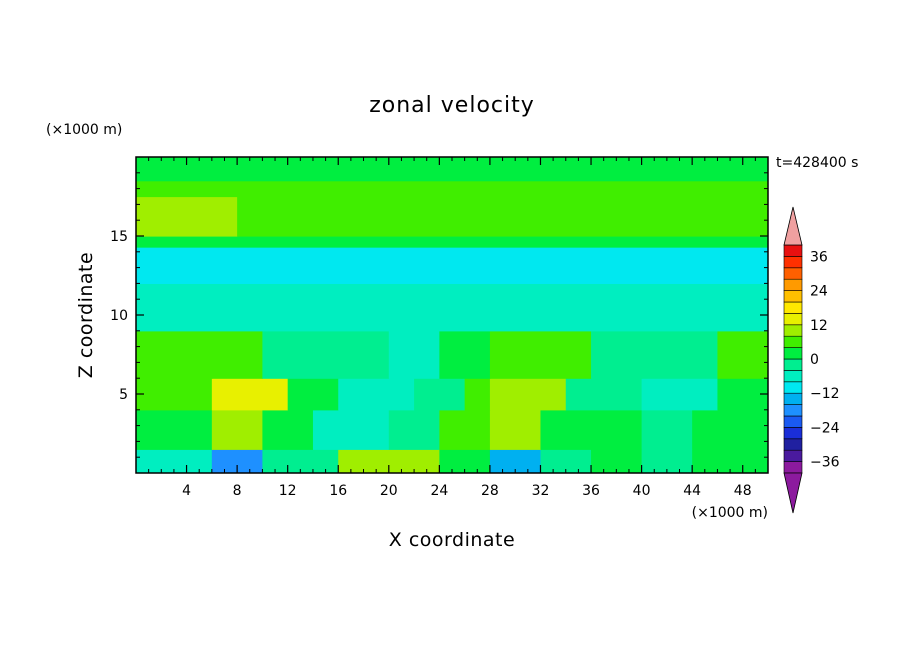 The image size is (904, 658). Describe the element at coordinates (452, 105) in the screenshot. I see `chart-title: zonal velocity` at that location.